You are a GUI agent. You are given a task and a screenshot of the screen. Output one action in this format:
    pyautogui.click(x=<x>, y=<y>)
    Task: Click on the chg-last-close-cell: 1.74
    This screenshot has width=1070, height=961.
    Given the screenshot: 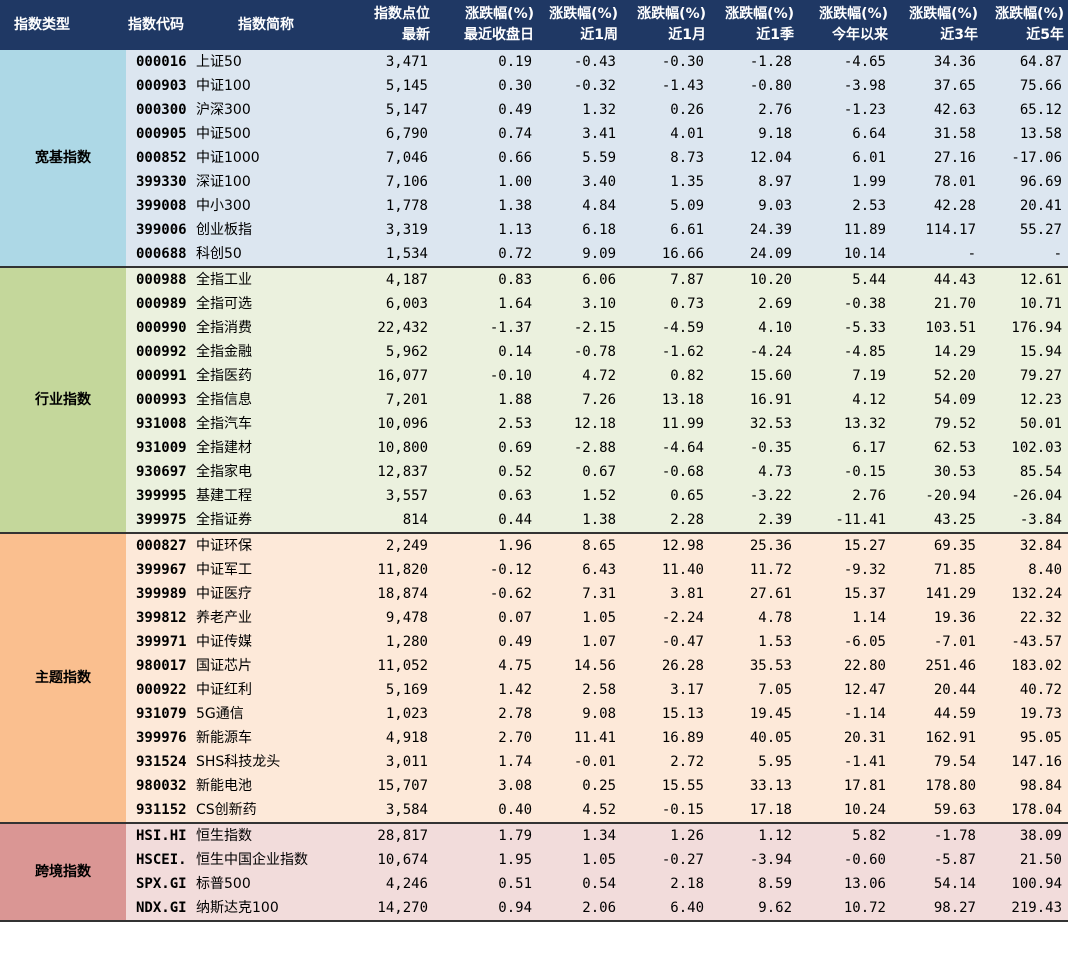 What is the action you would take?
    pyautogui.click(x=486, y=762)
    